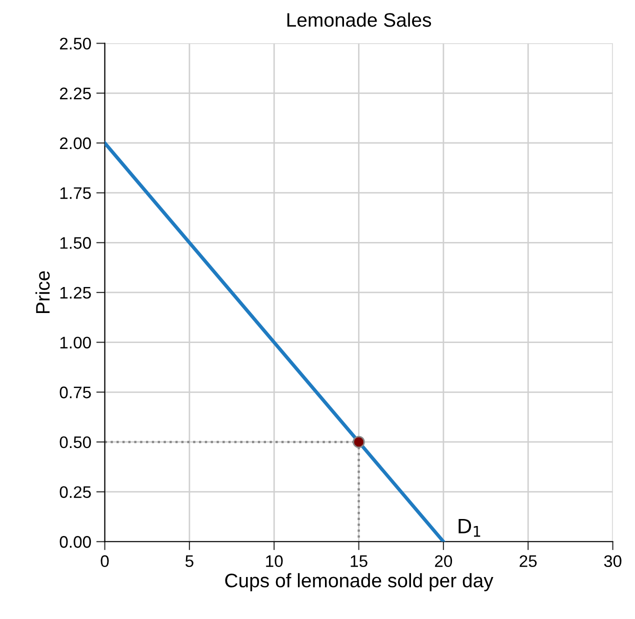 The image size is (635, 619). I want to click on x-tick-label: 20, so click(443, 561).